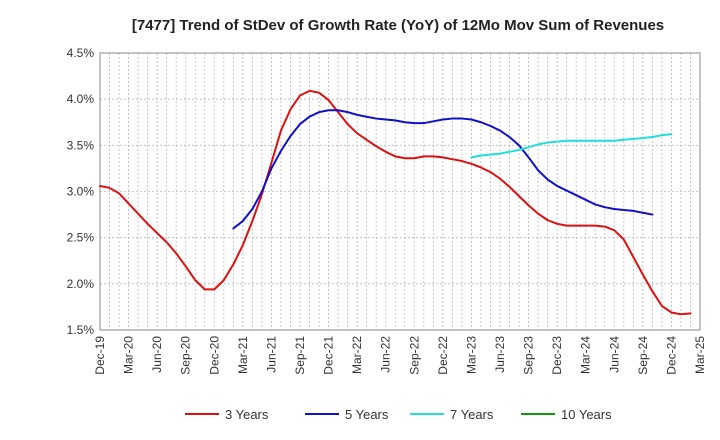  What do you see at coordinates (529, 355) in the screenshot?
I see `x-tick-label: Sep-23` at bounding box center [529, 355].